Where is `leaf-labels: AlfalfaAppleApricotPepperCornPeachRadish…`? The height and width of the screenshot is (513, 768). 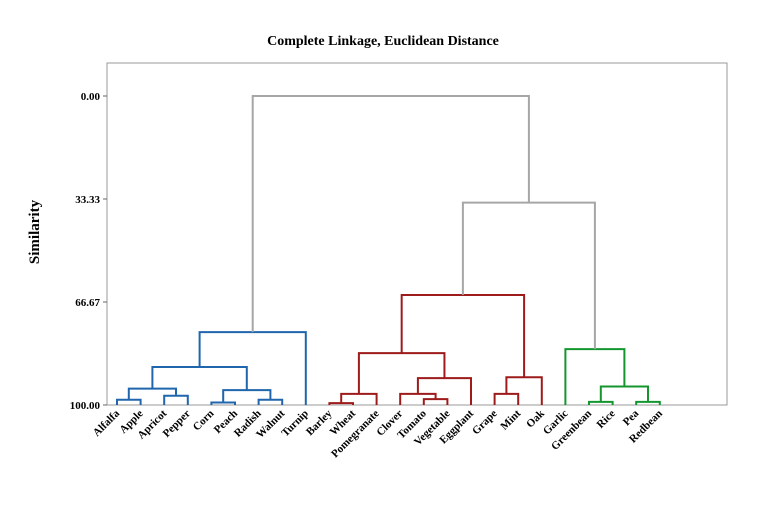 leaf-labels: AlfalfaAppleApricotPepperCornPeachRadish… is located at coordinates (378, 433).